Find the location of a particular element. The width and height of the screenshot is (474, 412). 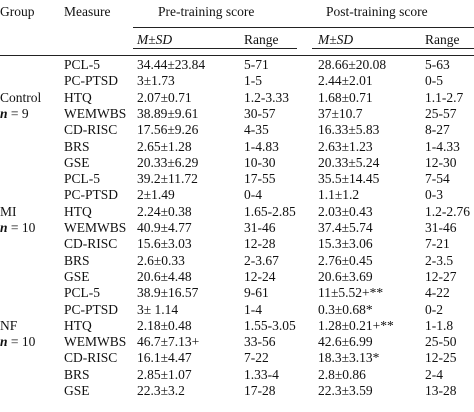

cell-pre-range: 12-24 is located at coordinates (260, 276).